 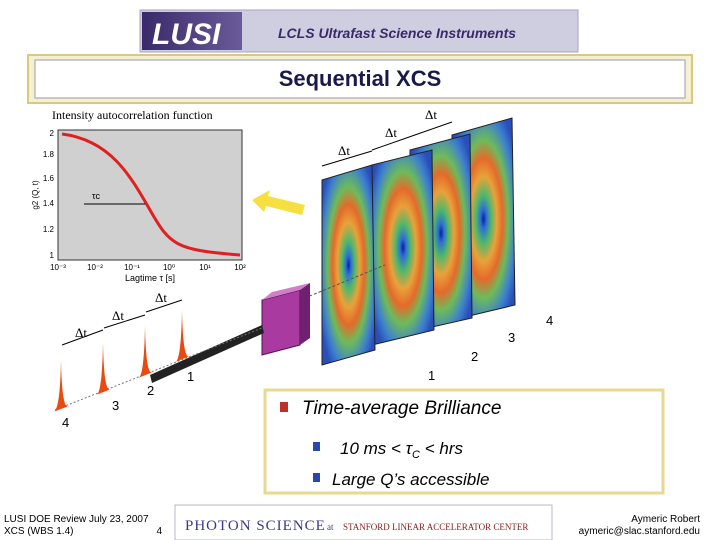 What do you see at coordinates (52, 255) in the screenshot?
I see `y-tick-label: 1` at bounding box center [52, 255].